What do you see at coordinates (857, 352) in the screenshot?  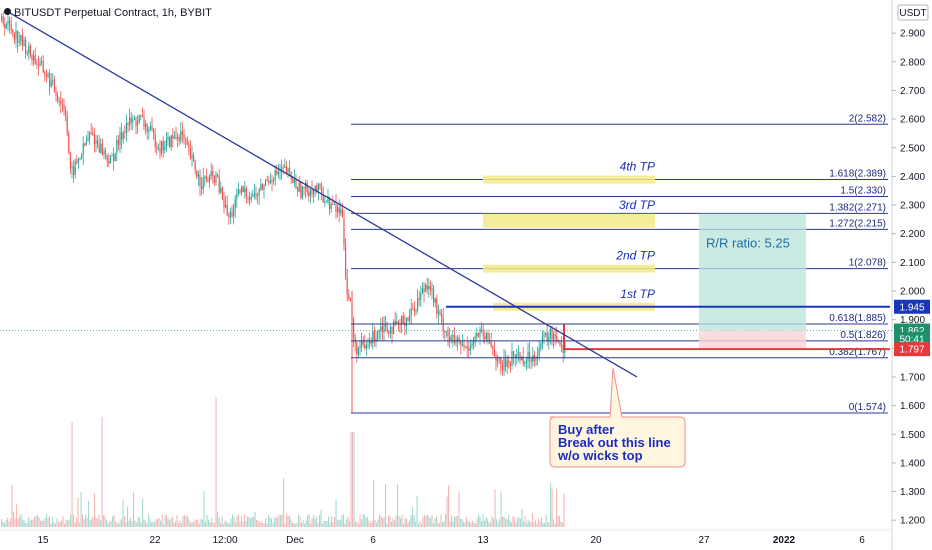 I see `fib-label: 0.382(1.767)` at bounding box center [857, 352].